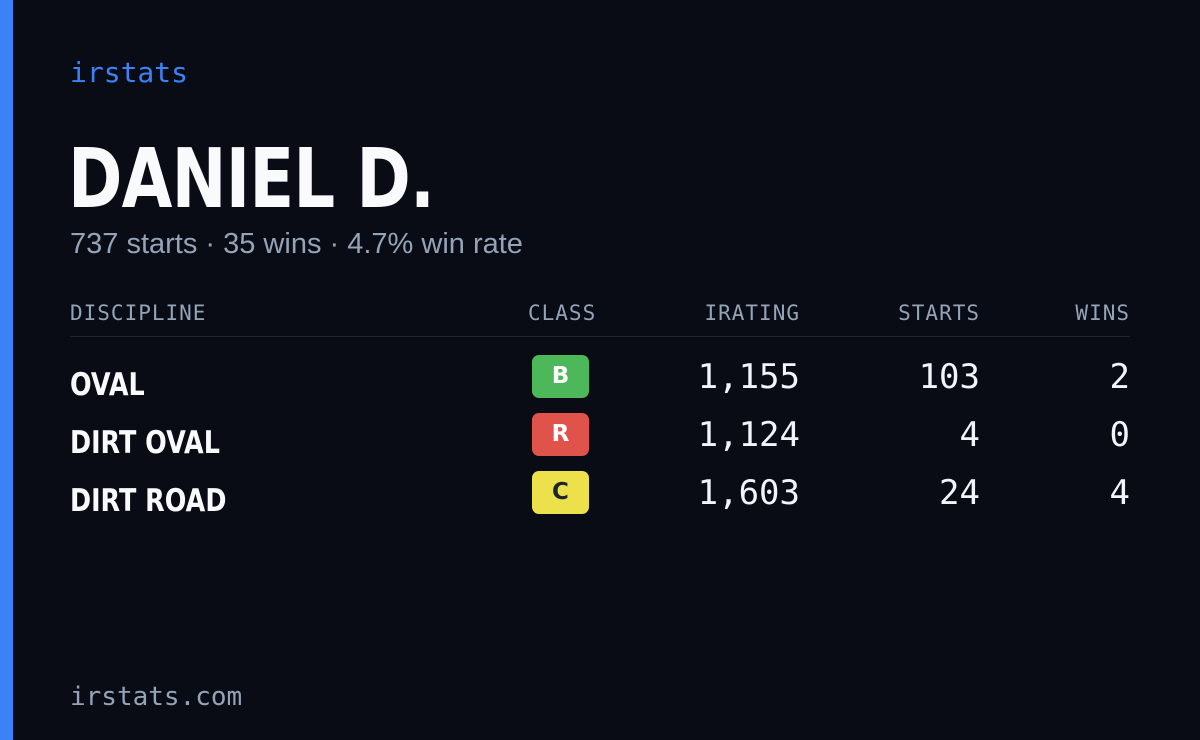 The image size is (1200, 740). Describe the element at coordinates (560, 376) in the screenshot. I see `license-class-badge: B` at that location.